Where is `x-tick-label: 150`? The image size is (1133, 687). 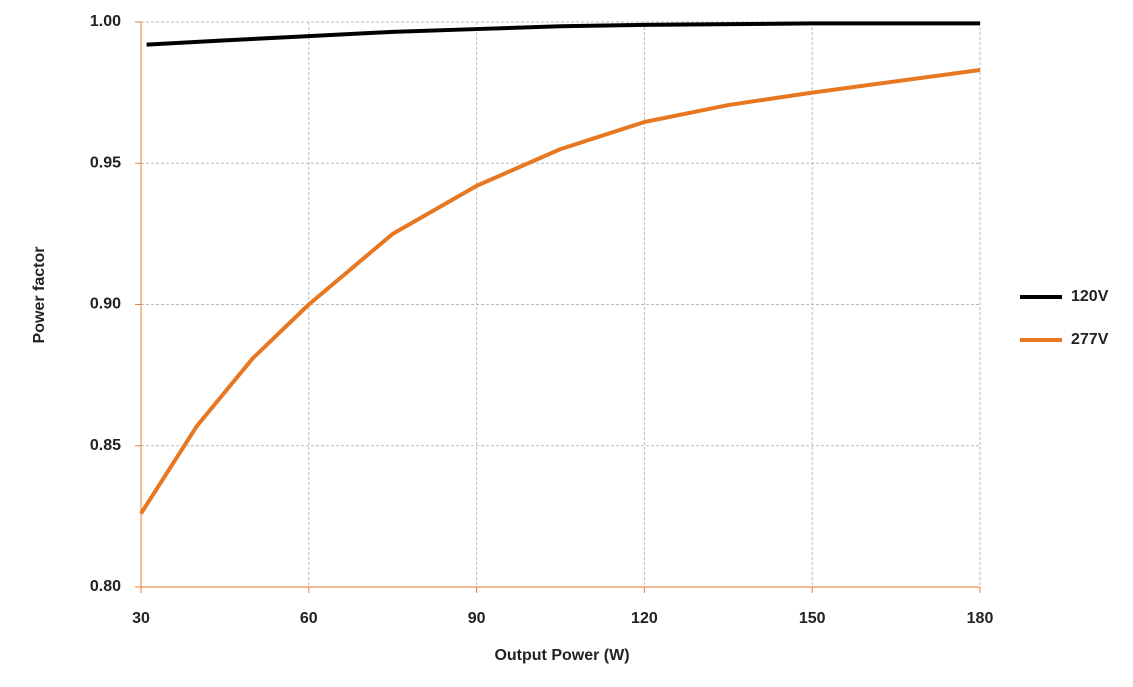
x-tick-label: 150 is located at coordinates (812, 618).